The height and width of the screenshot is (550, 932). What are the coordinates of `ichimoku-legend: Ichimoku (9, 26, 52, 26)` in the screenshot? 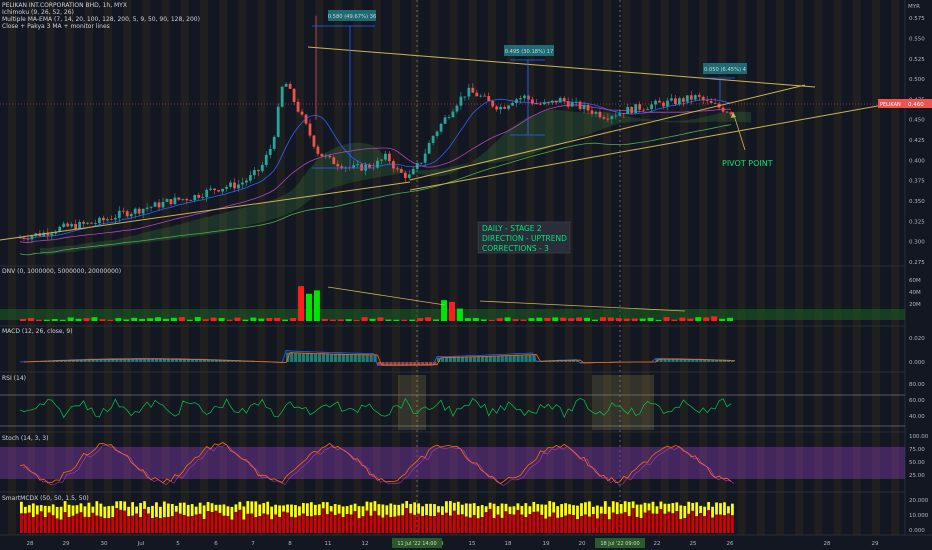 It's located at (38, 12).